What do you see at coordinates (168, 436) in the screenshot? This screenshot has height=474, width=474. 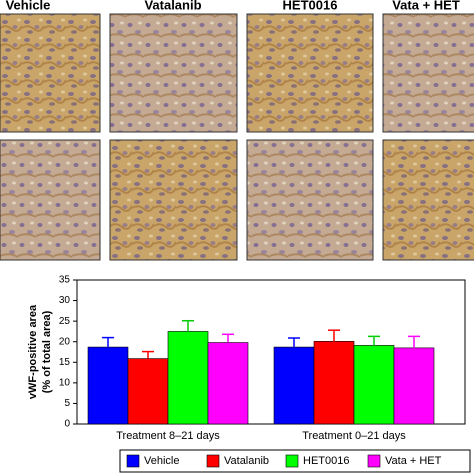 I see `x-tick-label: Treatment 8–21 days` at bounding box center [168, 436].